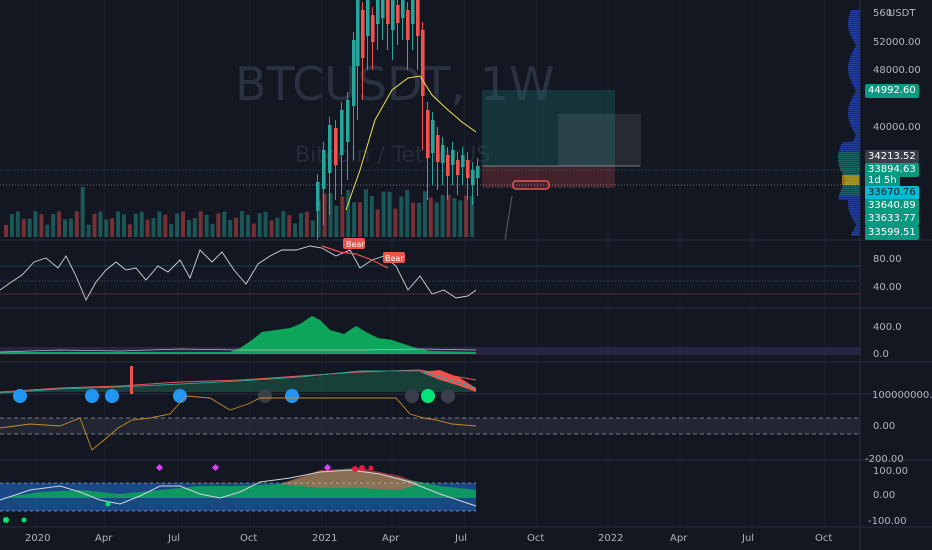  Describe the element at coordinates (239, 212) in the screenshot. I see `volume-bars` at that location.